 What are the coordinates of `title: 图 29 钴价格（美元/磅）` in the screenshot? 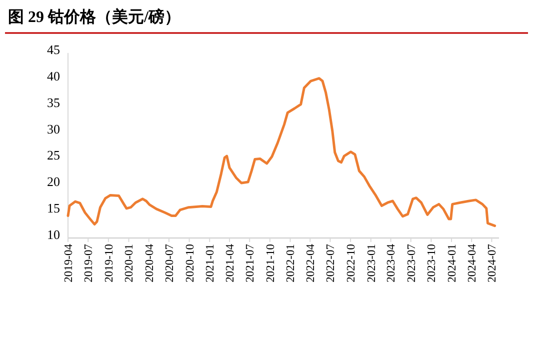 It's located at (94, 17).